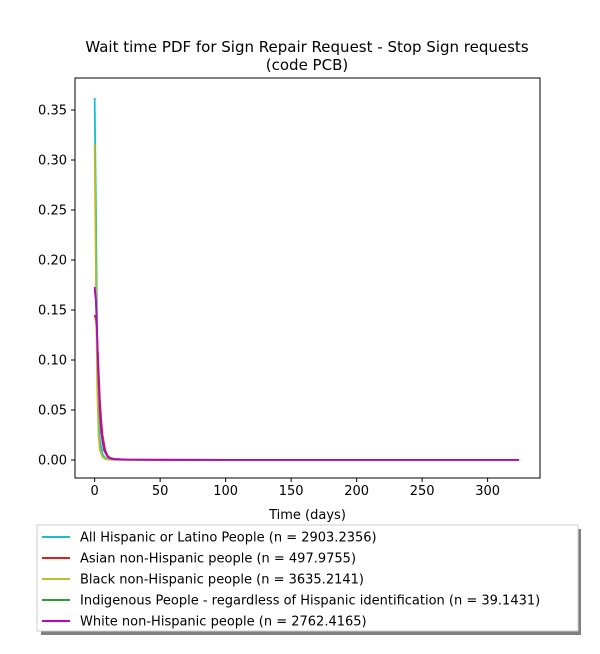 The image size is (600, 654). I want to click on y-tick-label: 0.10, so click(52, 361).